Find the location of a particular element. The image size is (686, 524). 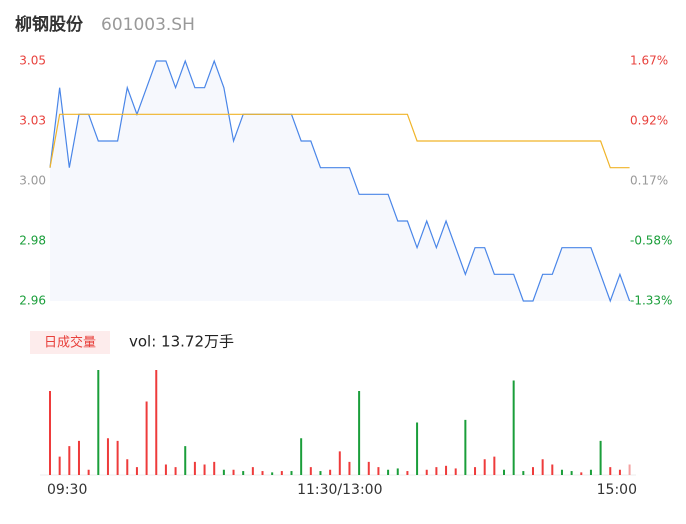

y2-tick-label: -1.33% is located at coordinates (651, 301).